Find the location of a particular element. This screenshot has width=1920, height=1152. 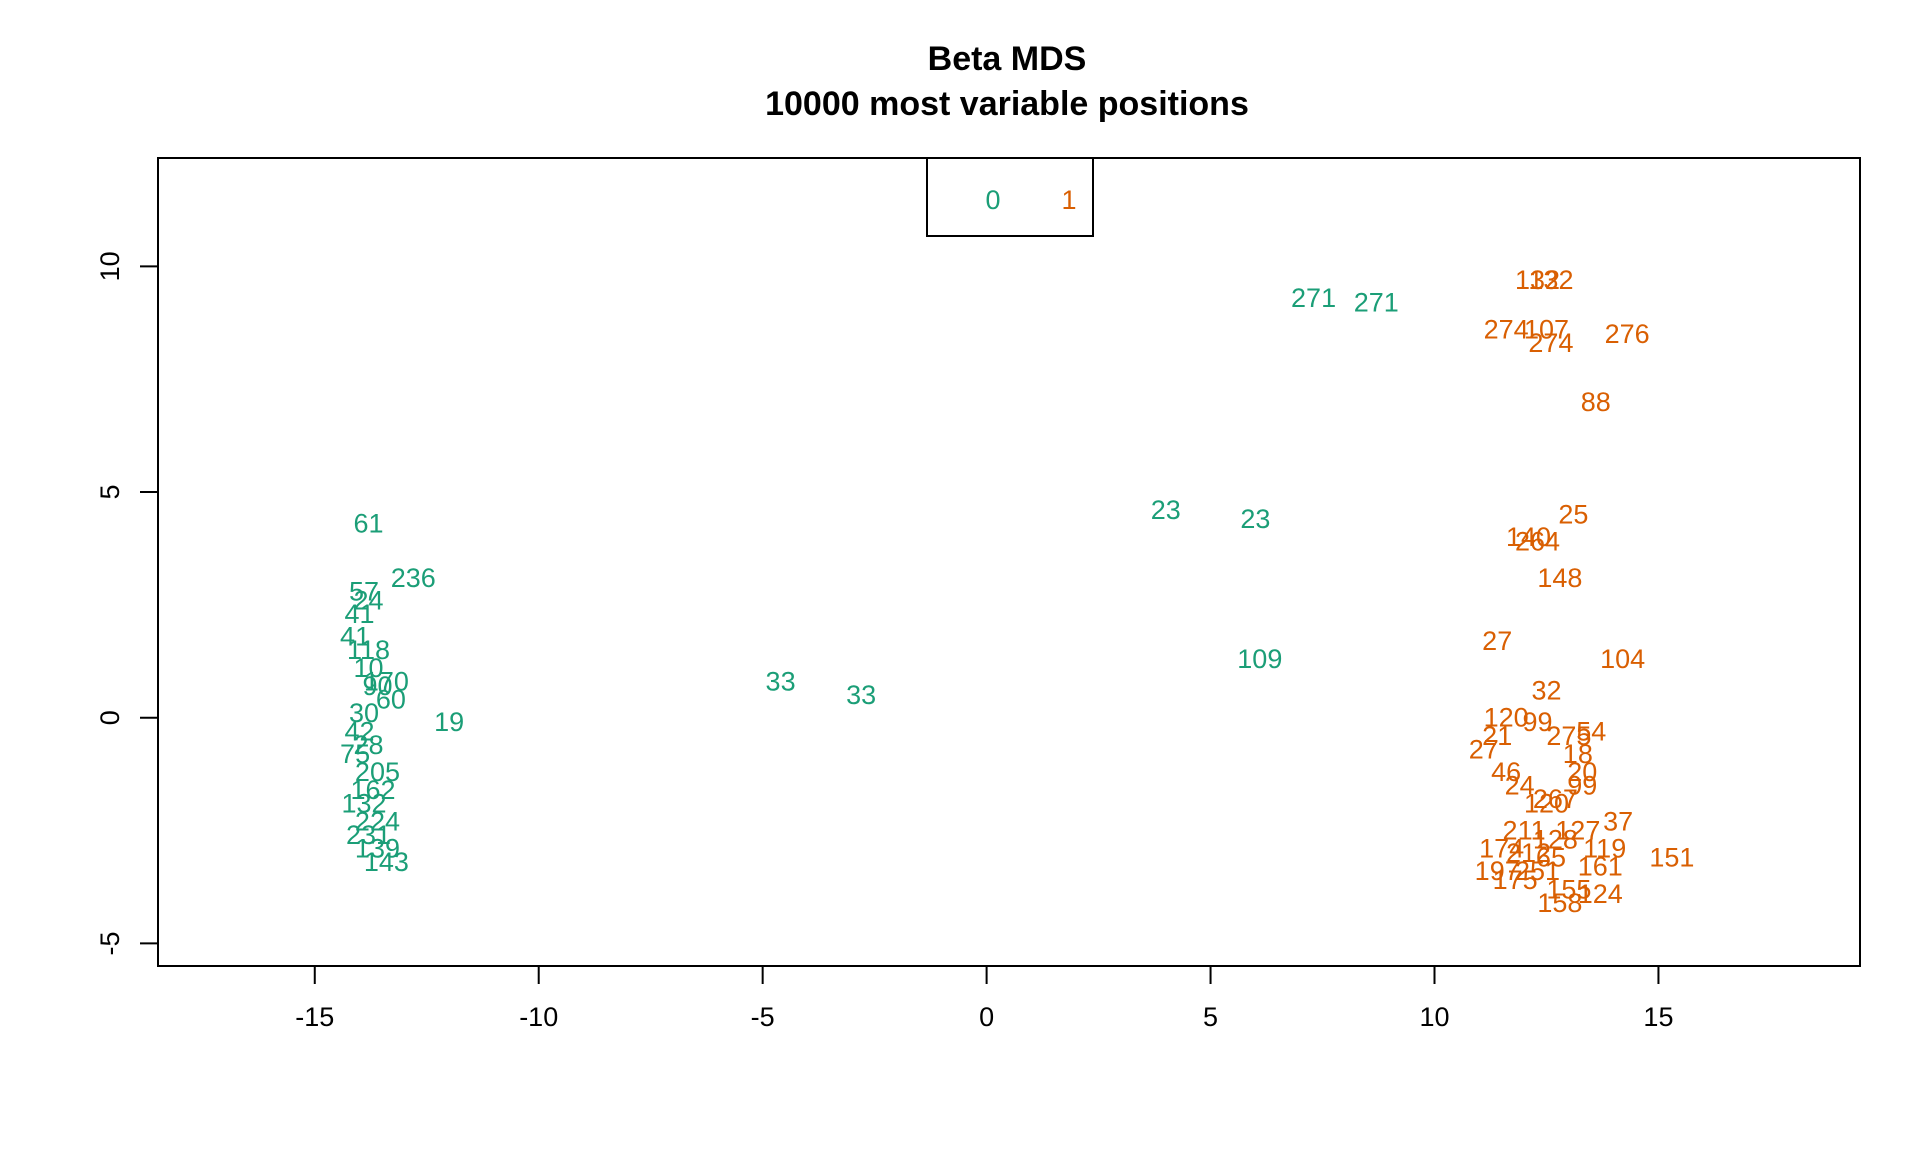

data-point-label: 65 is located at coordinates (1551, 858).